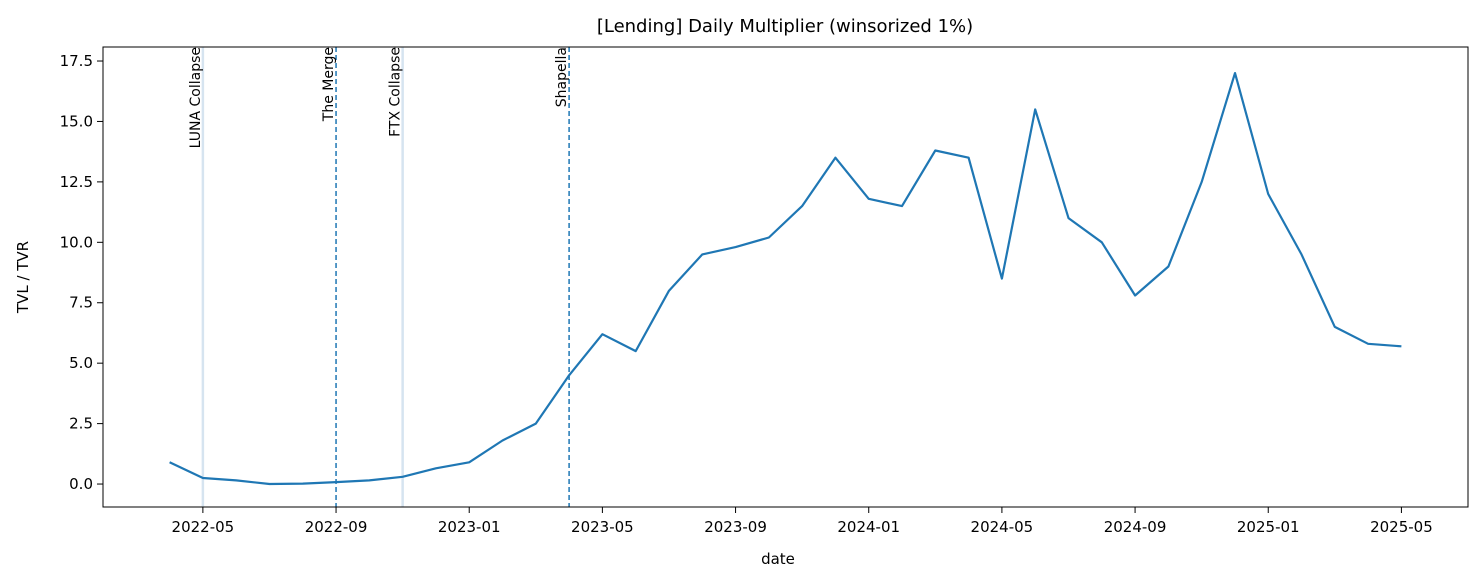  I want to click on event-label: LUNA Collapse, so click(196, 97).